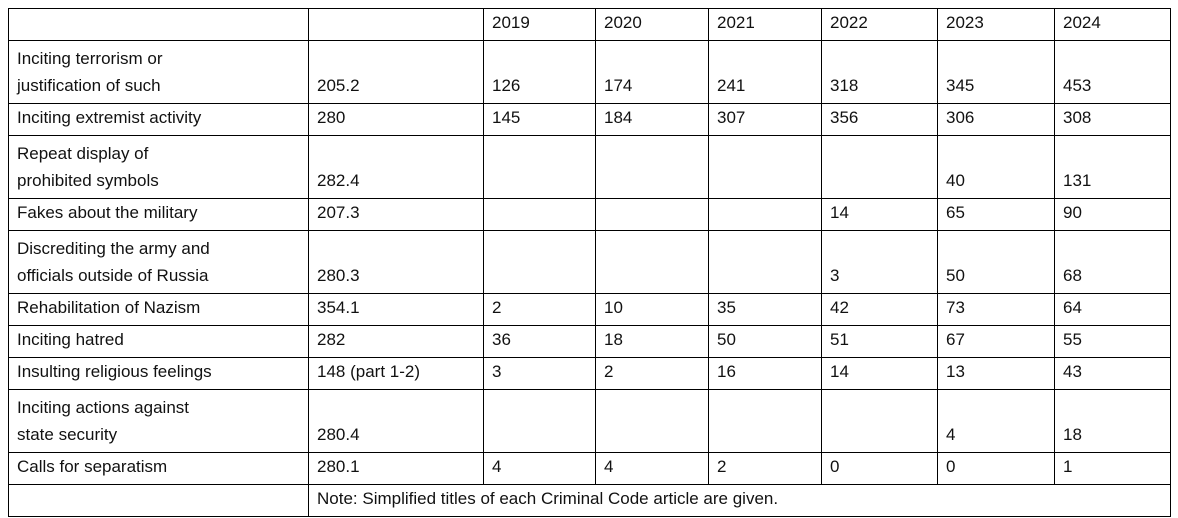  Describe the element at coordinates (396, 373) in the screenshot. I see `article-cell: 148 (part 1-2)` at that location.